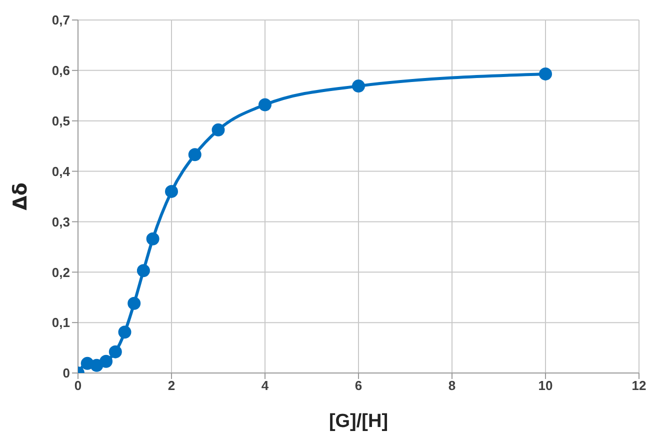 The height and width of the screenshot is (433, 649). I want to click on y-tick-label: 0, so click(66, 373).